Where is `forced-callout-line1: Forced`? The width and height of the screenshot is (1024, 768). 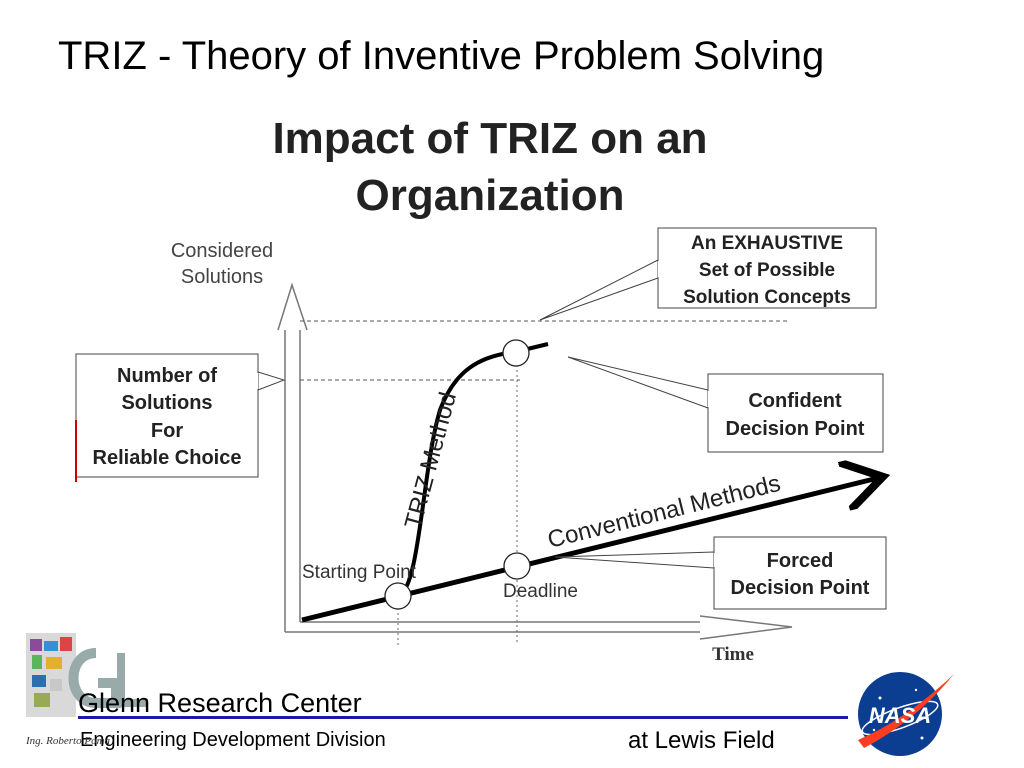
forced-callout-line1: Forced is located at coordinates (800, 561).